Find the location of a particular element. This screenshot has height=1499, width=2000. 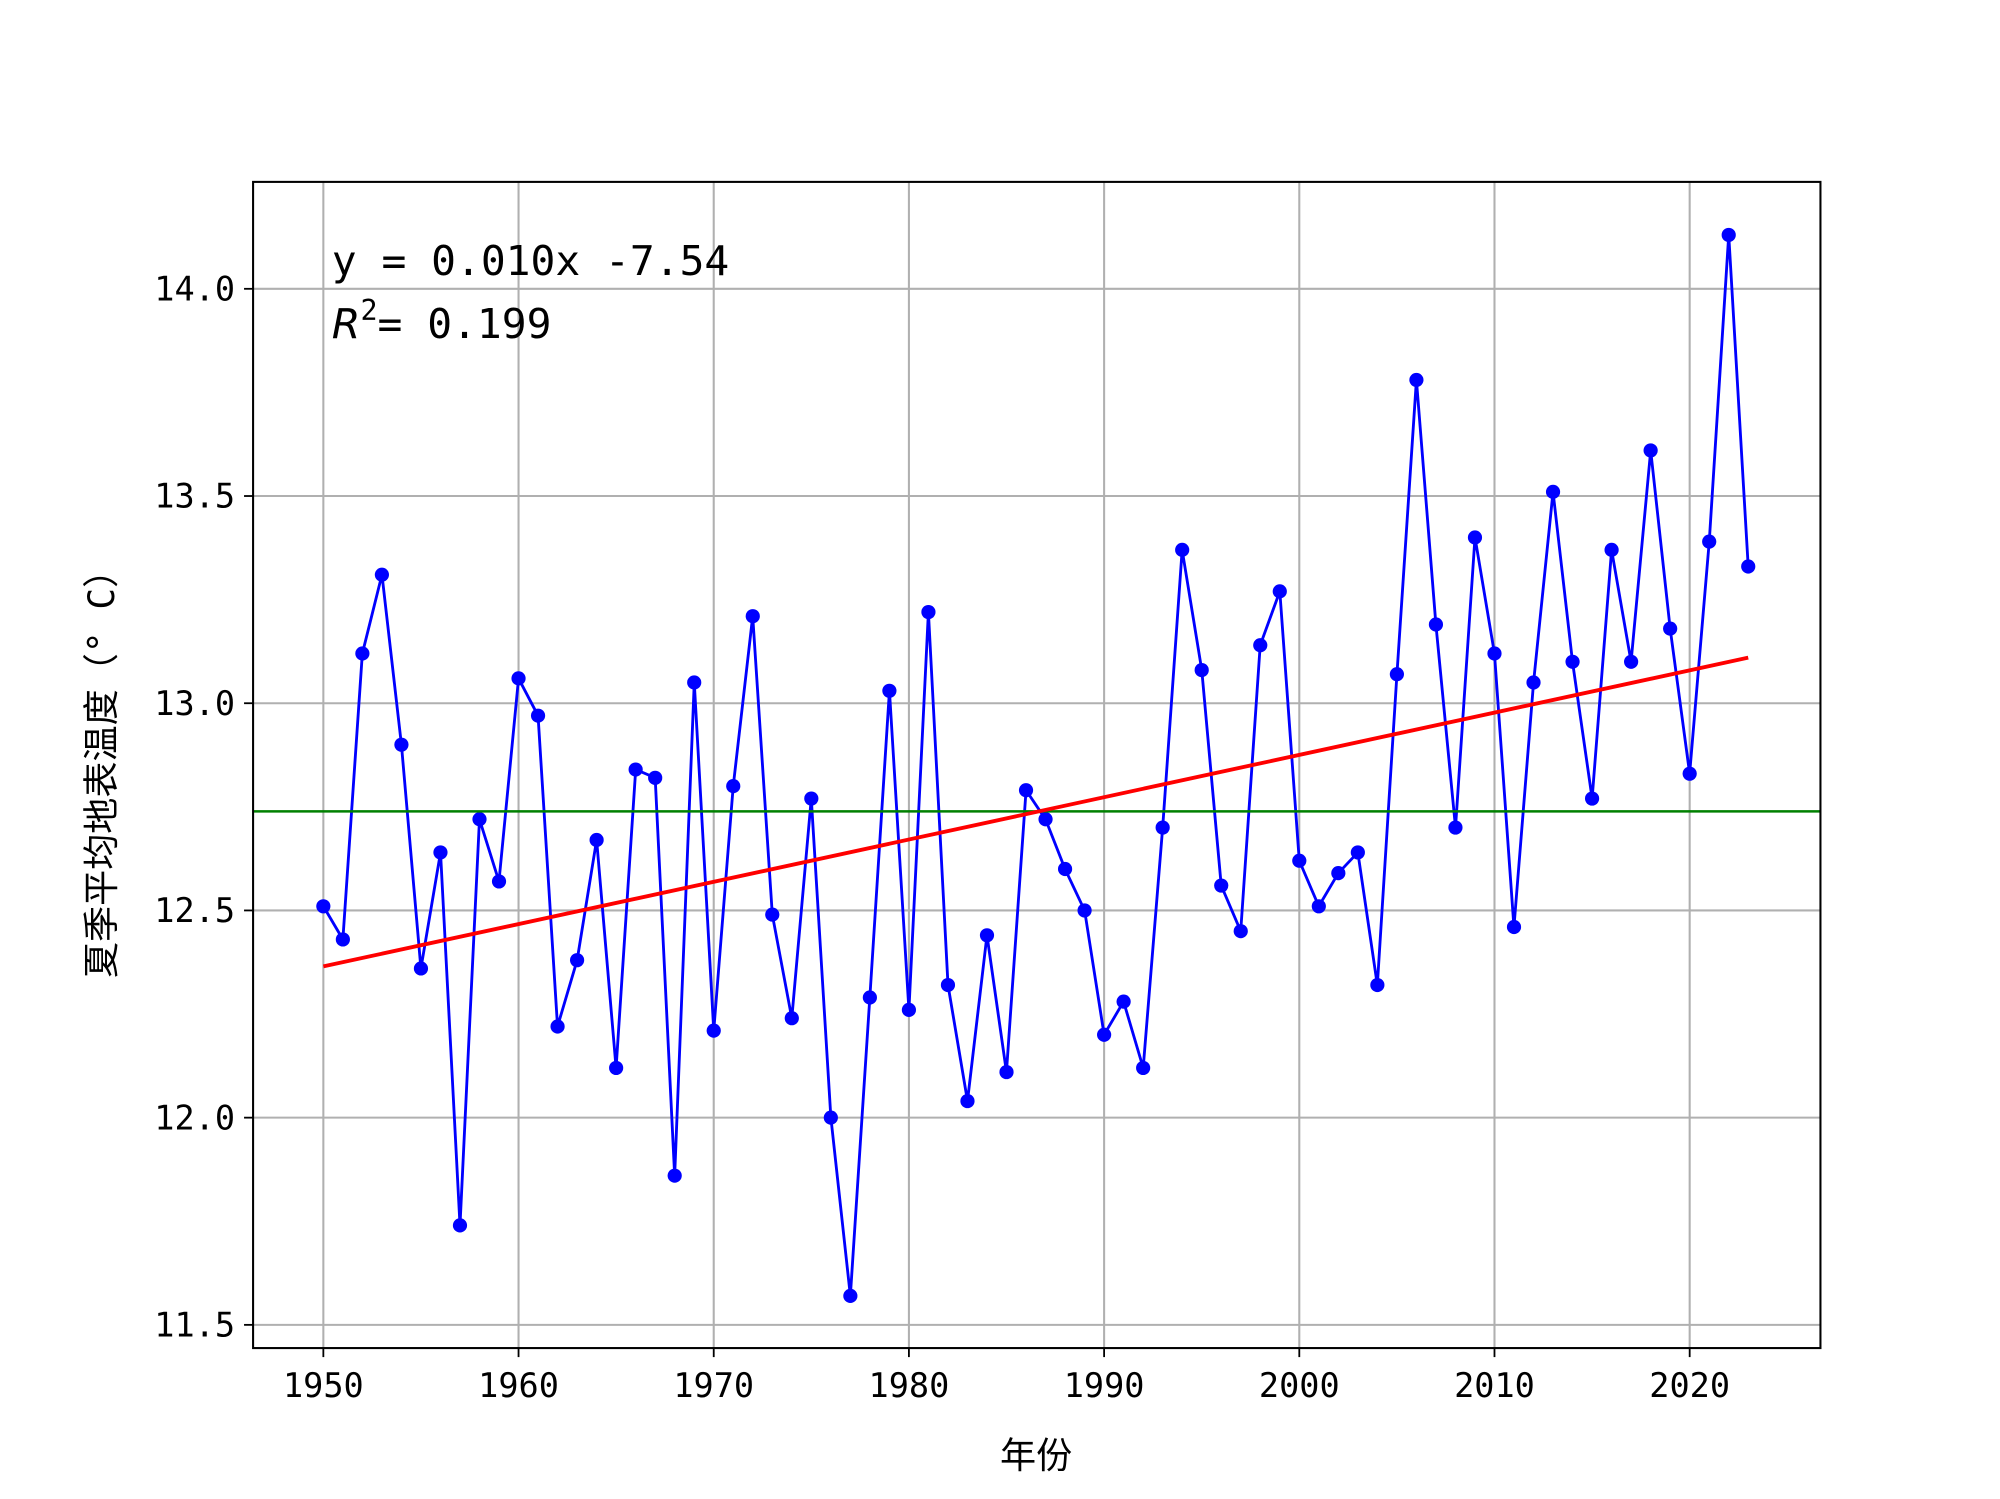

r2-annotation: R2= 0.199 is located at coordinates (442, 321).